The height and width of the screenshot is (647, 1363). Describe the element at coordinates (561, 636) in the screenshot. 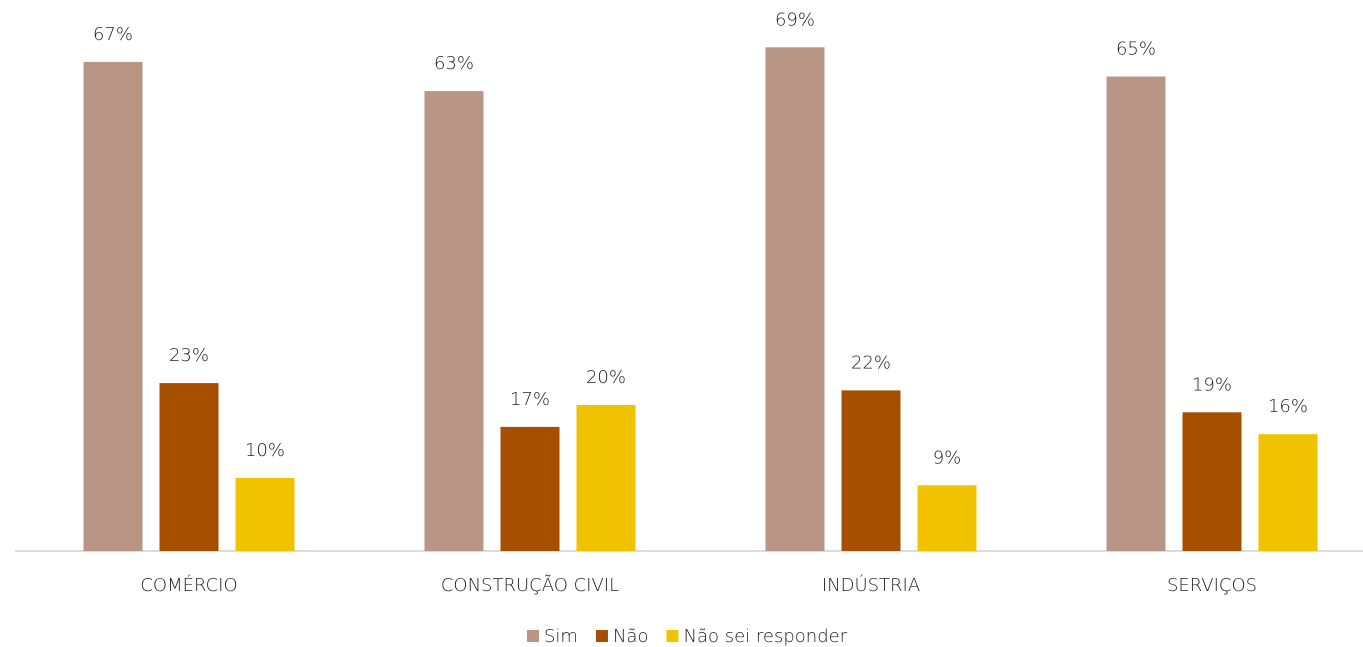

I see `legend-label: Sim` at that location.